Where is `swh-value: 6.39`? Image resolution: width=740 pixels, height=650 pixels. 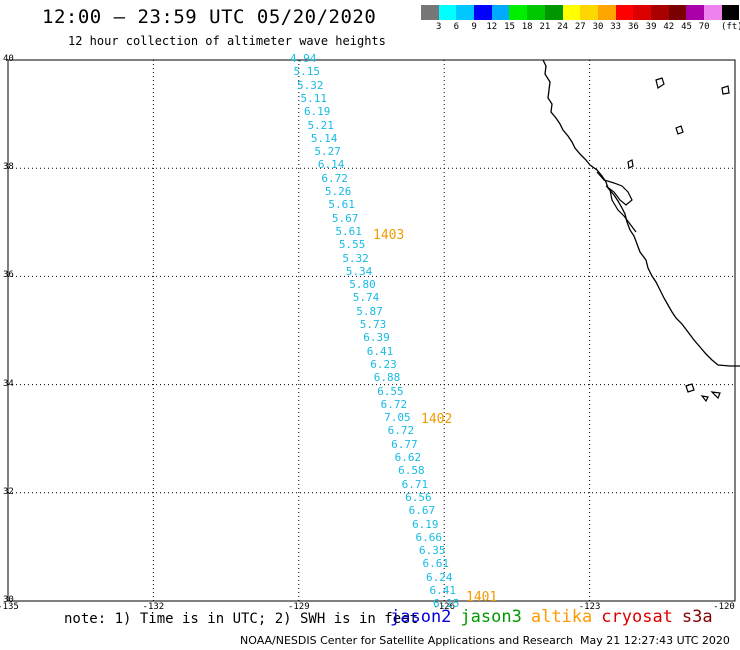 swh-value: 6.39 is located at coordinates (376, 338).